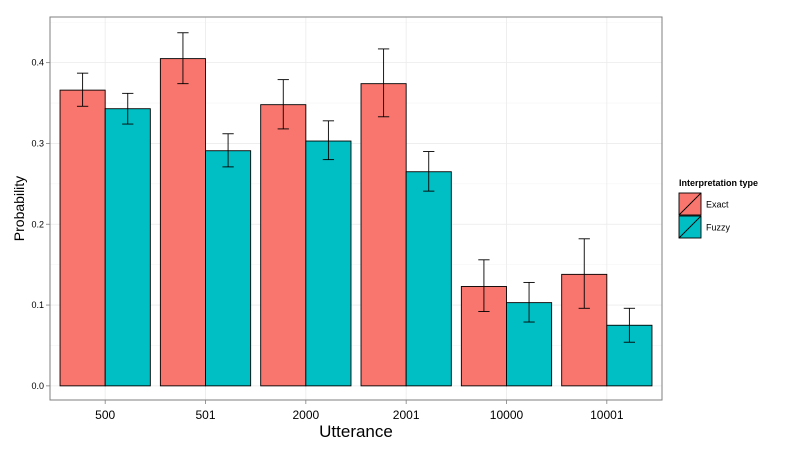  Describe the element at coordinates (356, 431) in the screenshot. I see `x-axis-title: Utterance` at that location.